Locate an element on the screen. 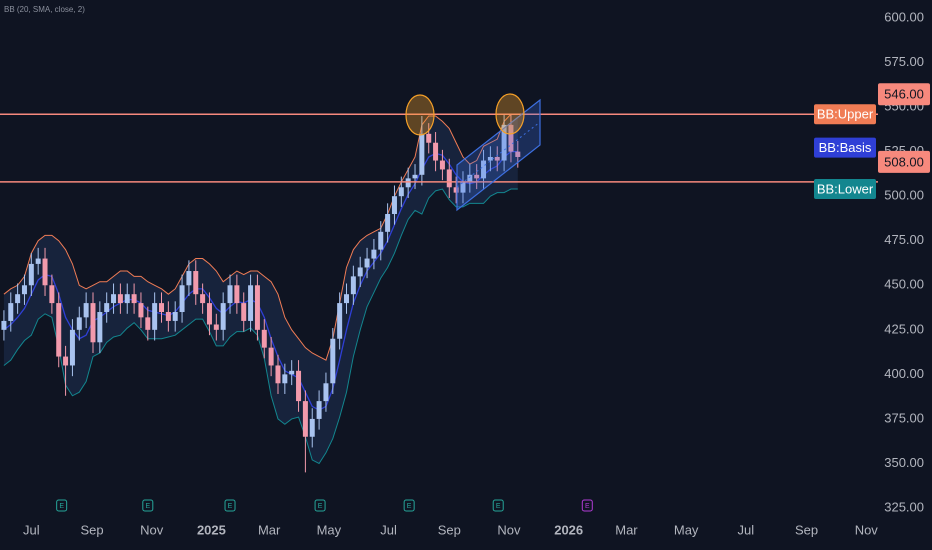  y-tick-label: 450.00 is located at coordinates (904, 284).